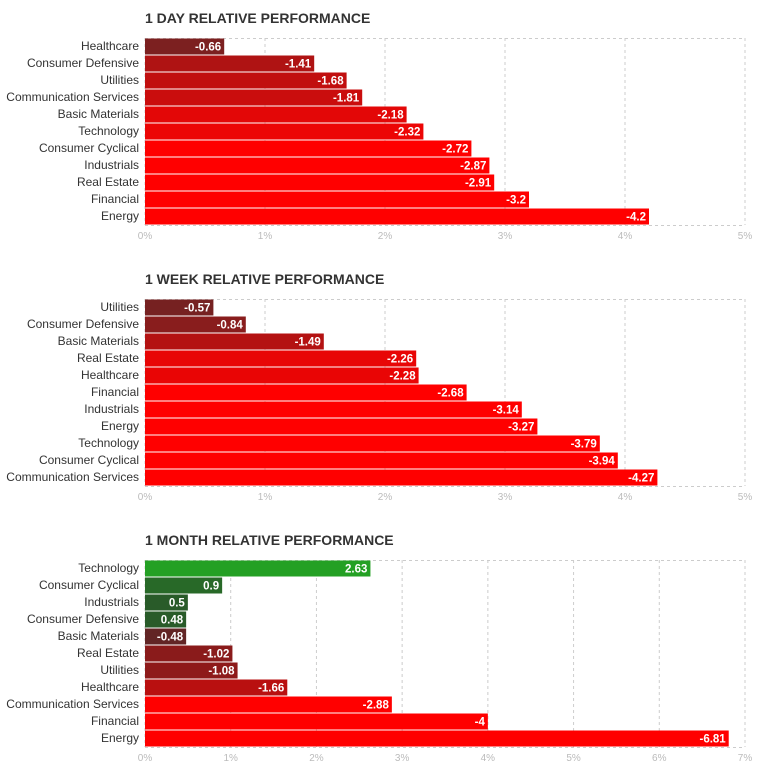  Describe the element at coordinates (216, 655) in the screenshot. I see `value-label: -1.02` at that location.